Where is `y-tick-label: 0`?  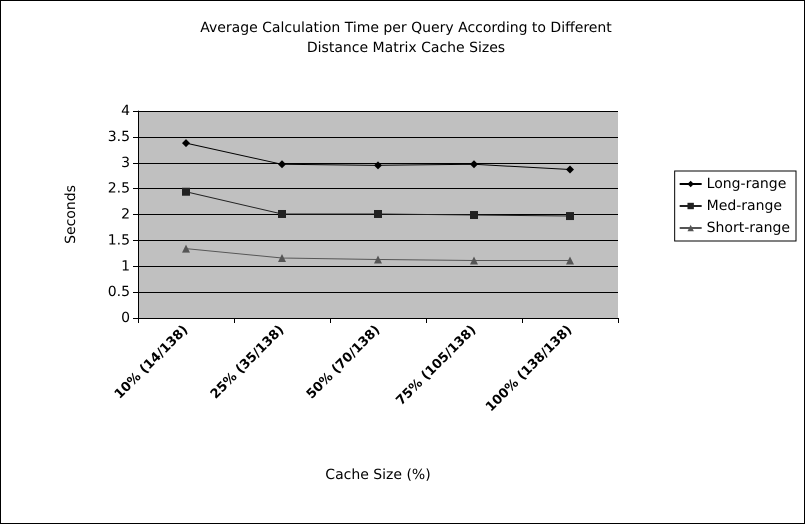 y-tick-label: 0 is located at coordinates (125, 318).